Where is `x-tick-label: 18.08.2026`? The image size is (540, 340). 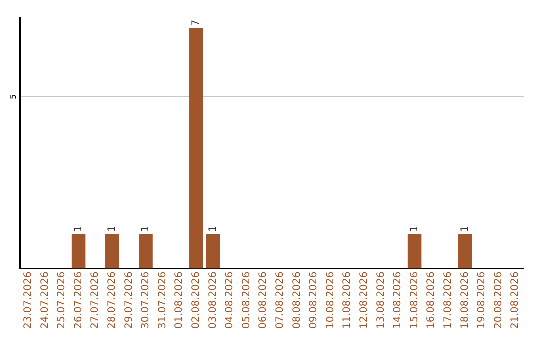
x-tick-label: 18.08.2026 is located at coordinates (465, 301).